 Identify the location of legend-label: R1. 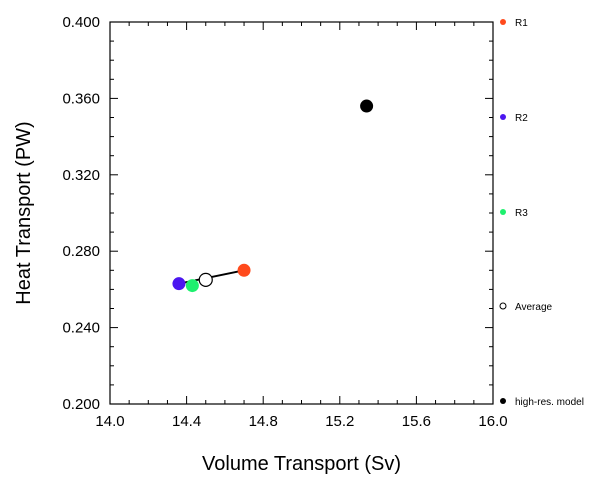
(521, 23).